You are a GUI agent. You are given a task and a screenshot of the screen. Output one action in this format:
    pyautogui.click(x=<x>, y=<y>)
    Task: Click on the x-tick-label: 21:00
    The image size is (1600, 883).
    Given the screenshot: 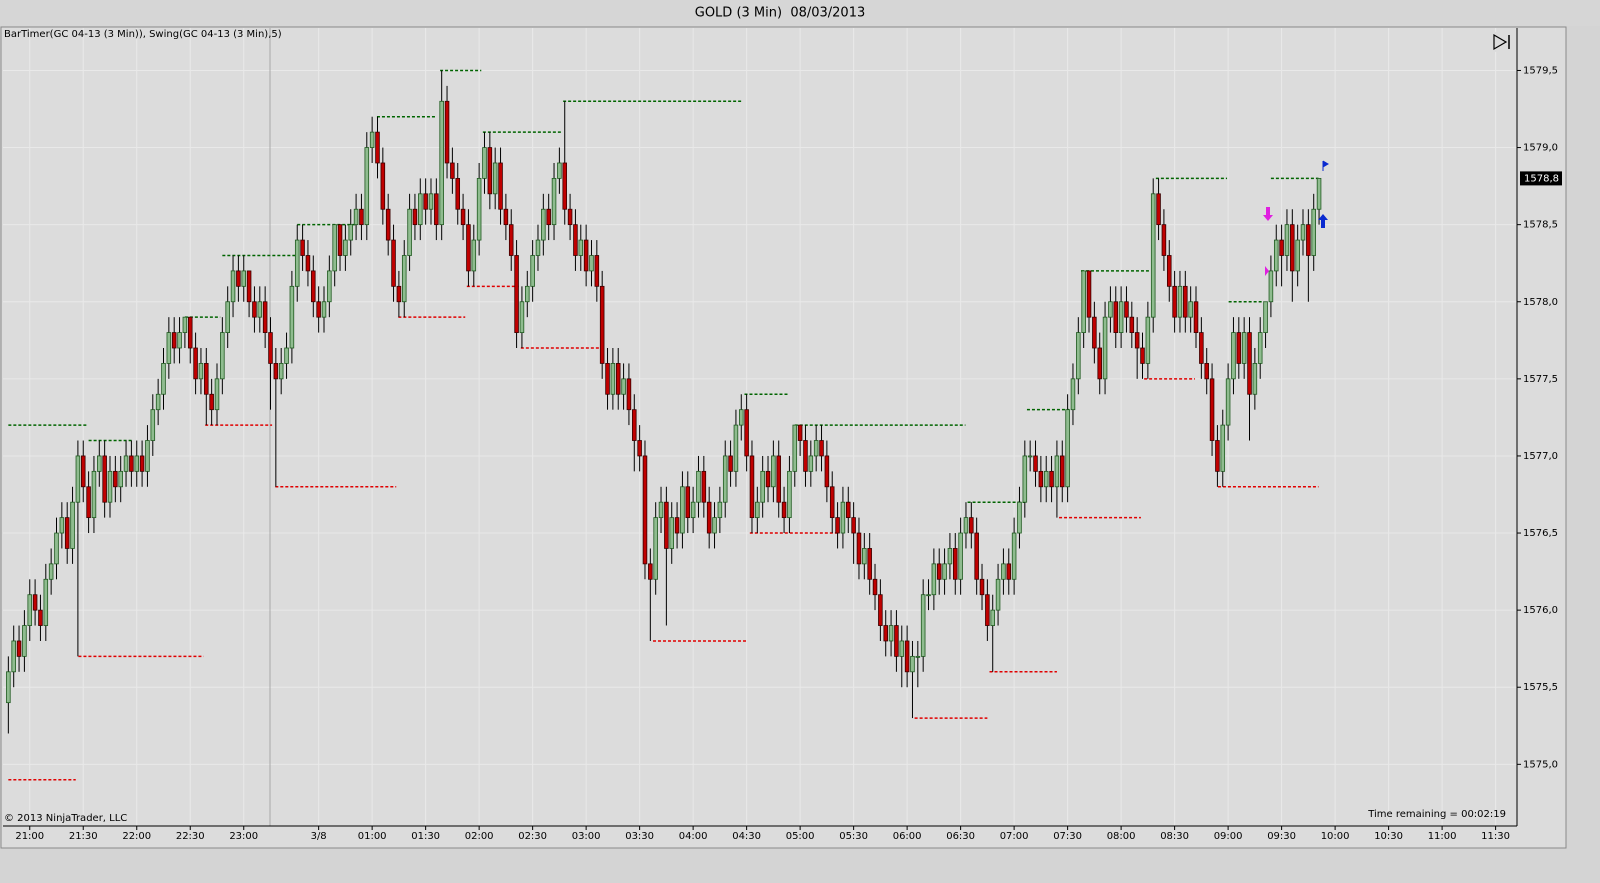 What is the action you would take?
    pyautogui.click(x=29, y=836)
    